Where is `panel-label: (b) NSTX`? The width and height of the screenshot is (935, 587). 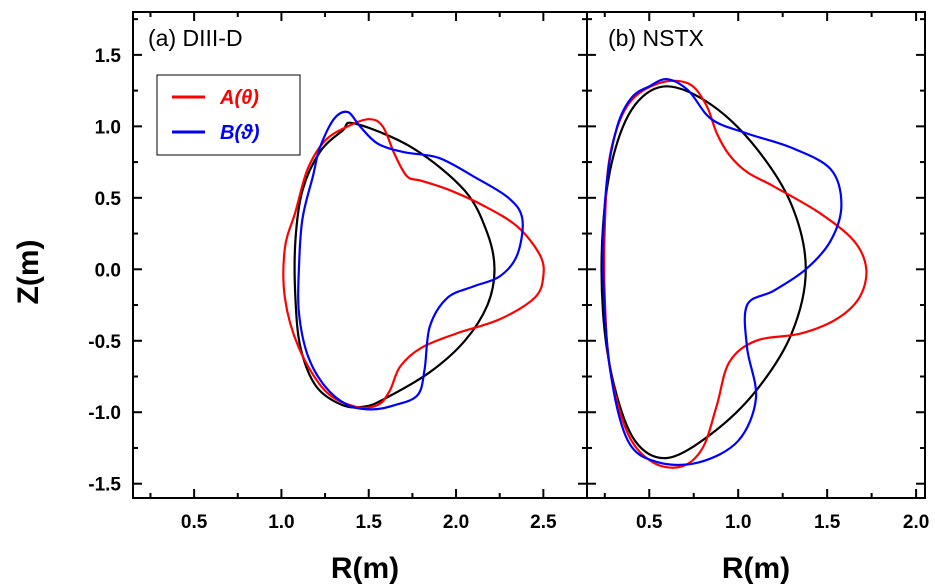 panel-label: (b) NSTX is located at coordinates (656, 38).